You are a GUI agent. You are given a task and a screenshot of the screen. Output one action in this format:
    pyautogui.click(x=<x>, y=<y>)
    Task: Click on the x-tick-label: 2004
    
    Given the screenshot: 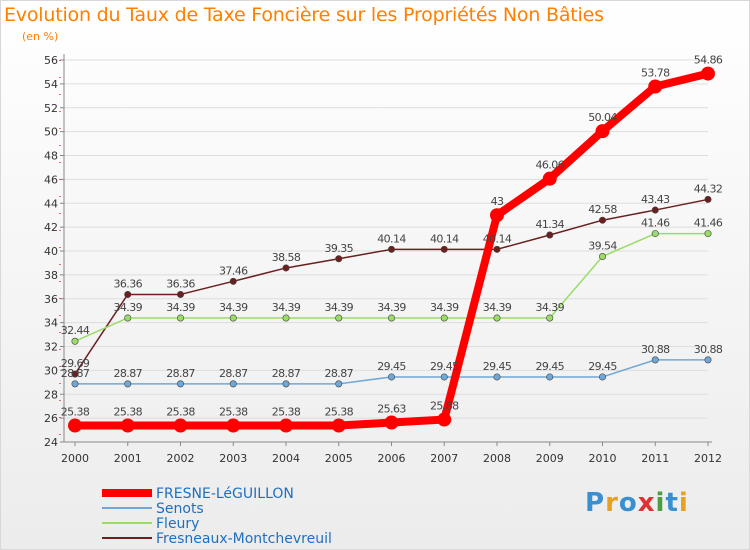 What is the action you would take?
    pyautogui.click(x=286, y=458)
    